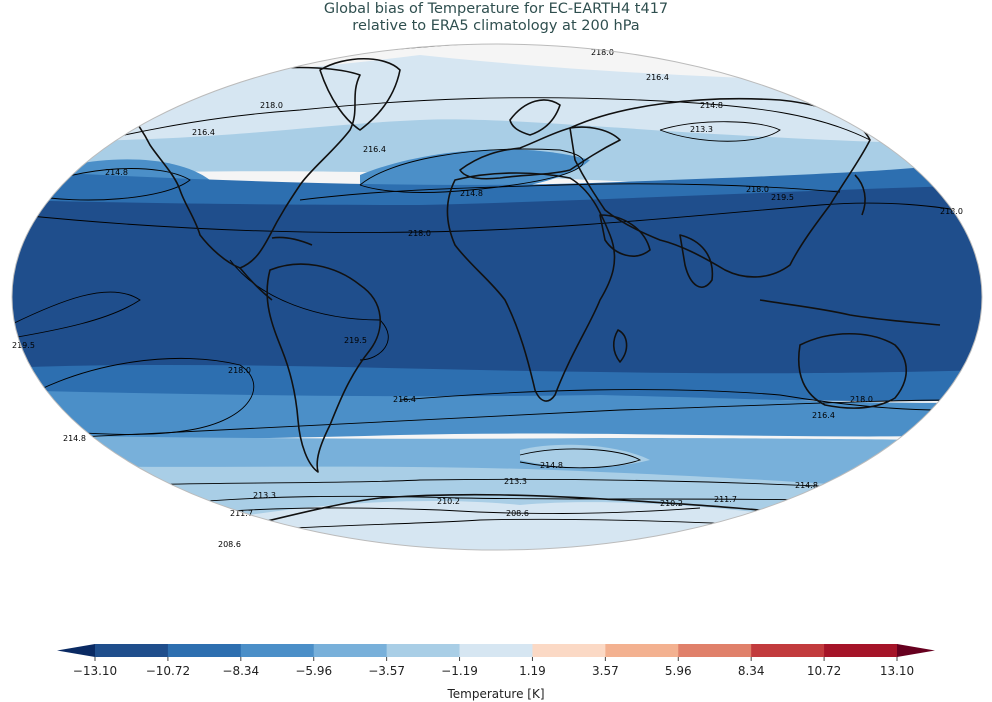  Describe the element at coordinates (495, 694) in the screenshot. I see `colorbar-label: Temperature [K]` at that location.